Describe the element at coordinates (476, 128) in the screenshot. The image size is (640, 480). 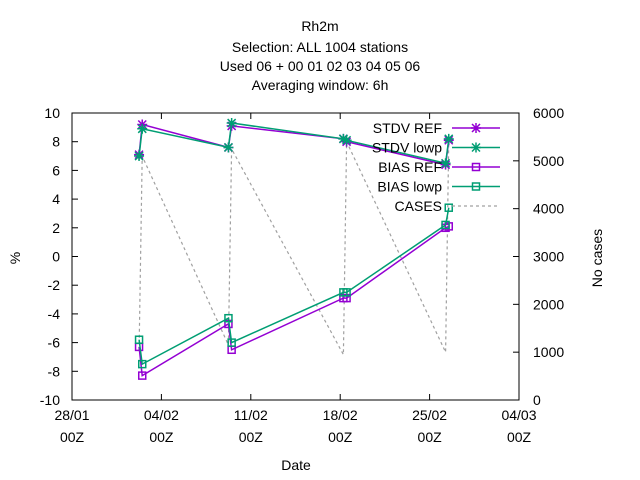
I see `legend-marker-stdv-ref` at that location.